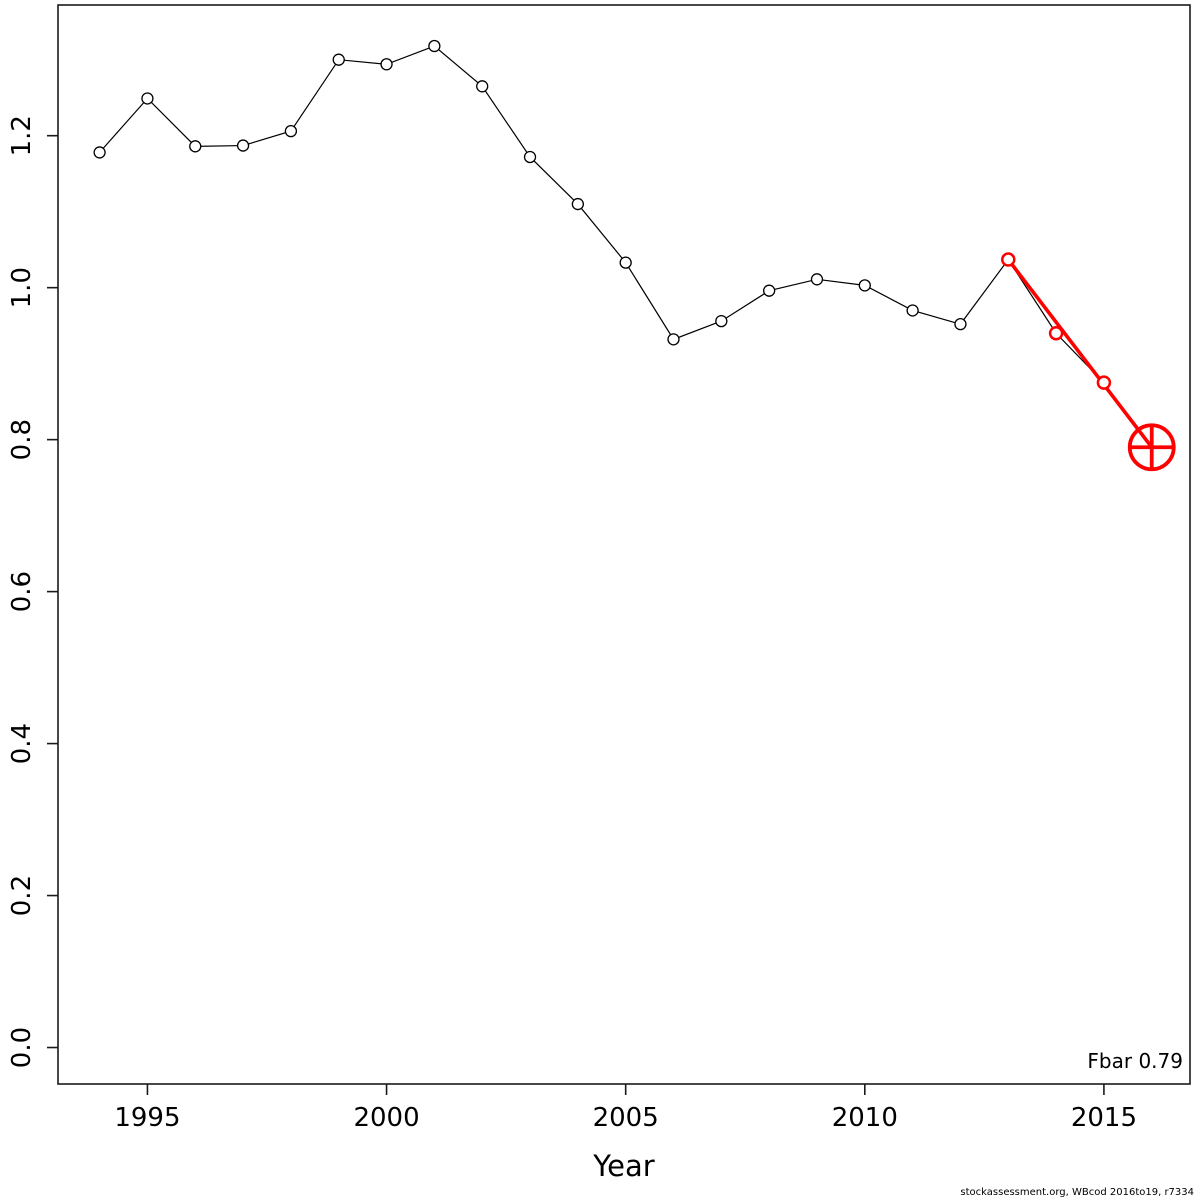 This screenshot has width=1200, height=1200. What do you see at coordinates (1135, 1061) in the screenshot?
I see `fbar-annotation: Fbar 0.79` at bounding box center [1135, 1061].